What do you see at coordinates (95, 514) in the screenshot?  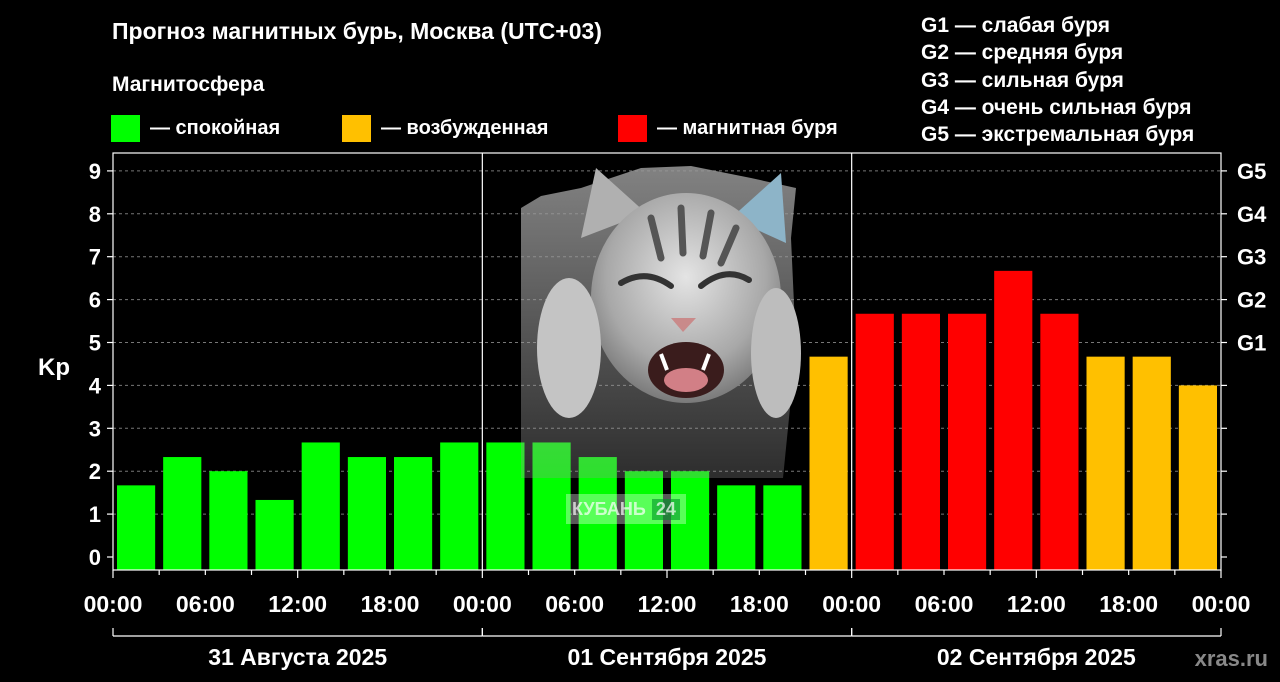 I see `y-tick-label-1: 1` at bounding box center [95, 514].